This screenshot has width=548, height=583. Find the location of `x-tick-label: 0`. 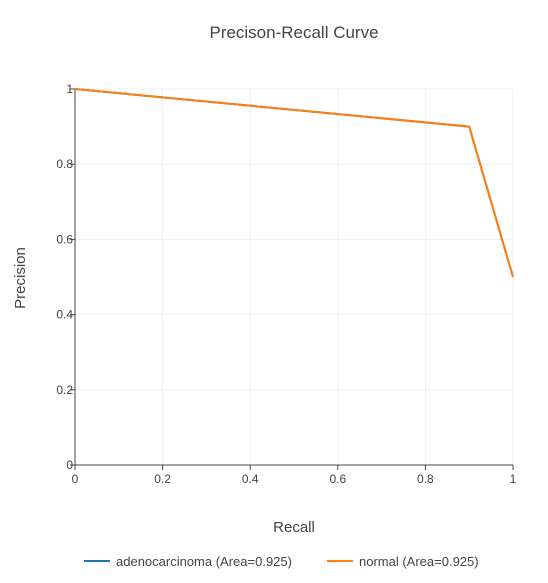

x-tick-label: 0 is located at coordinates (75, 479).